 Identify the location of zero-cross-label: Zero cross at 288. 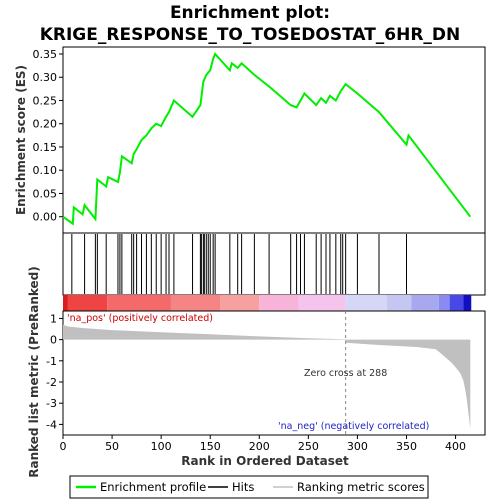
(345, 373).